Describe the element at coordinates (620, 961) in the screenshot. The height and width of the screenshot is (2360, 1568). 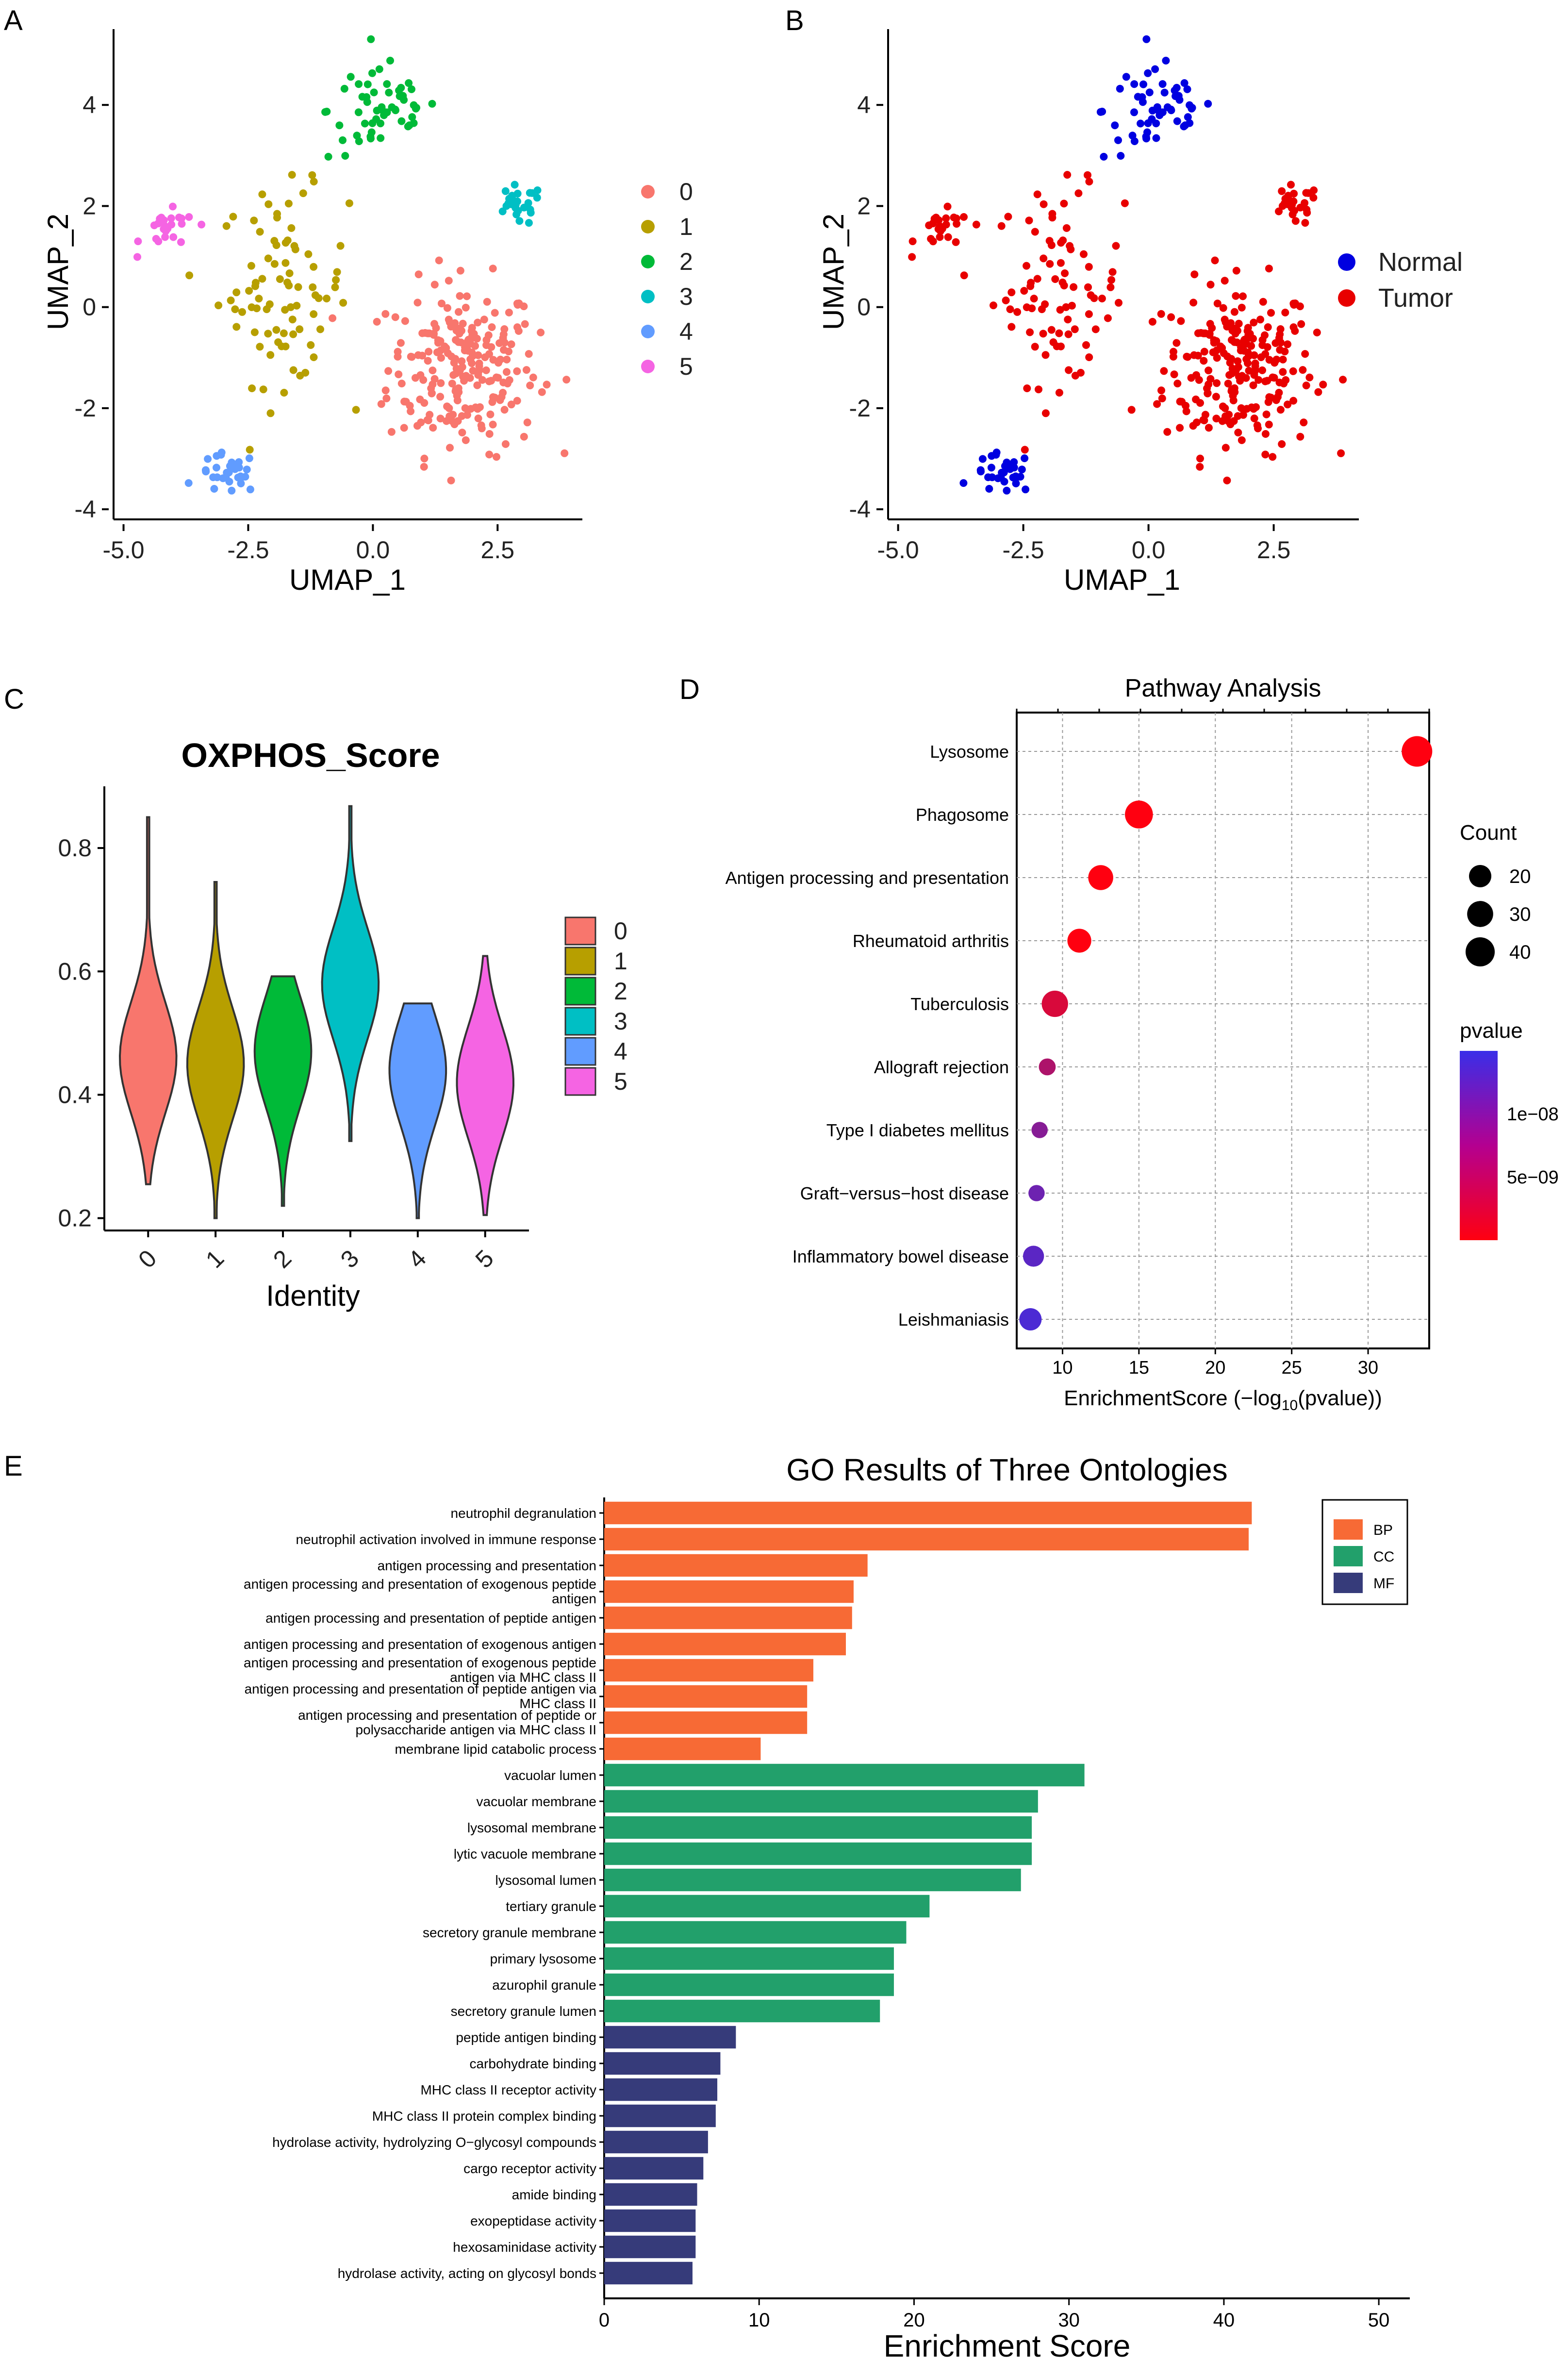
I see `legend-label-1: 1` at that location.